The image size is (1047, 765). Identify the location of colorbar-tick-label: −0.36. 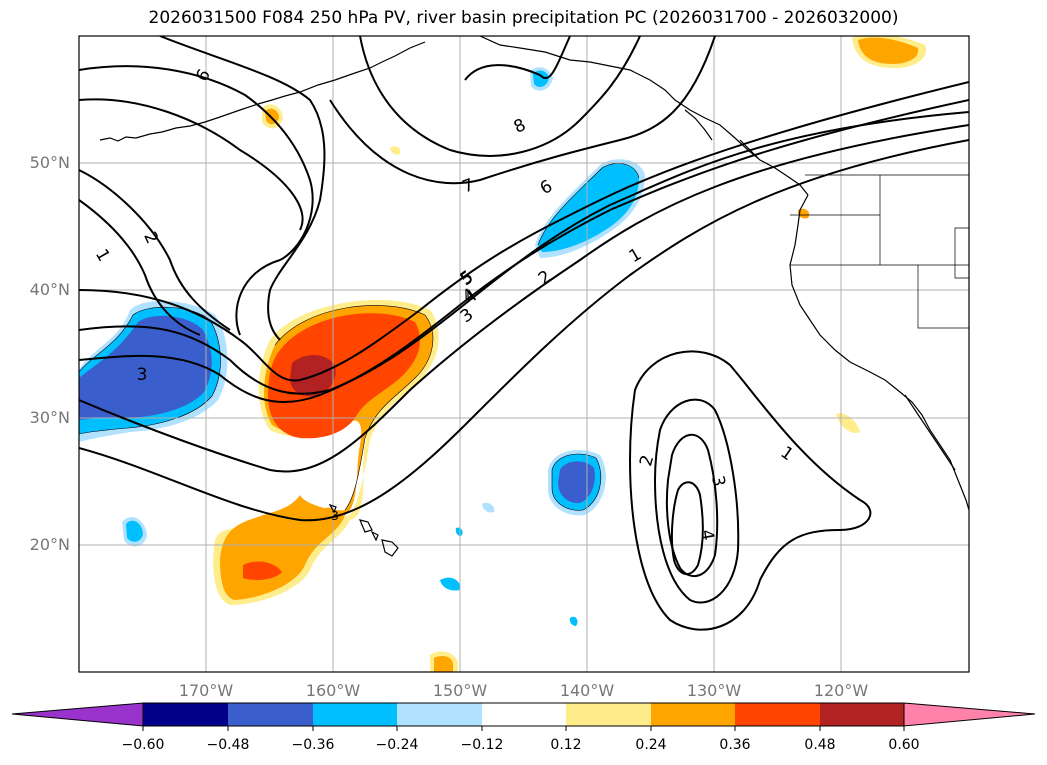
(313, 745).